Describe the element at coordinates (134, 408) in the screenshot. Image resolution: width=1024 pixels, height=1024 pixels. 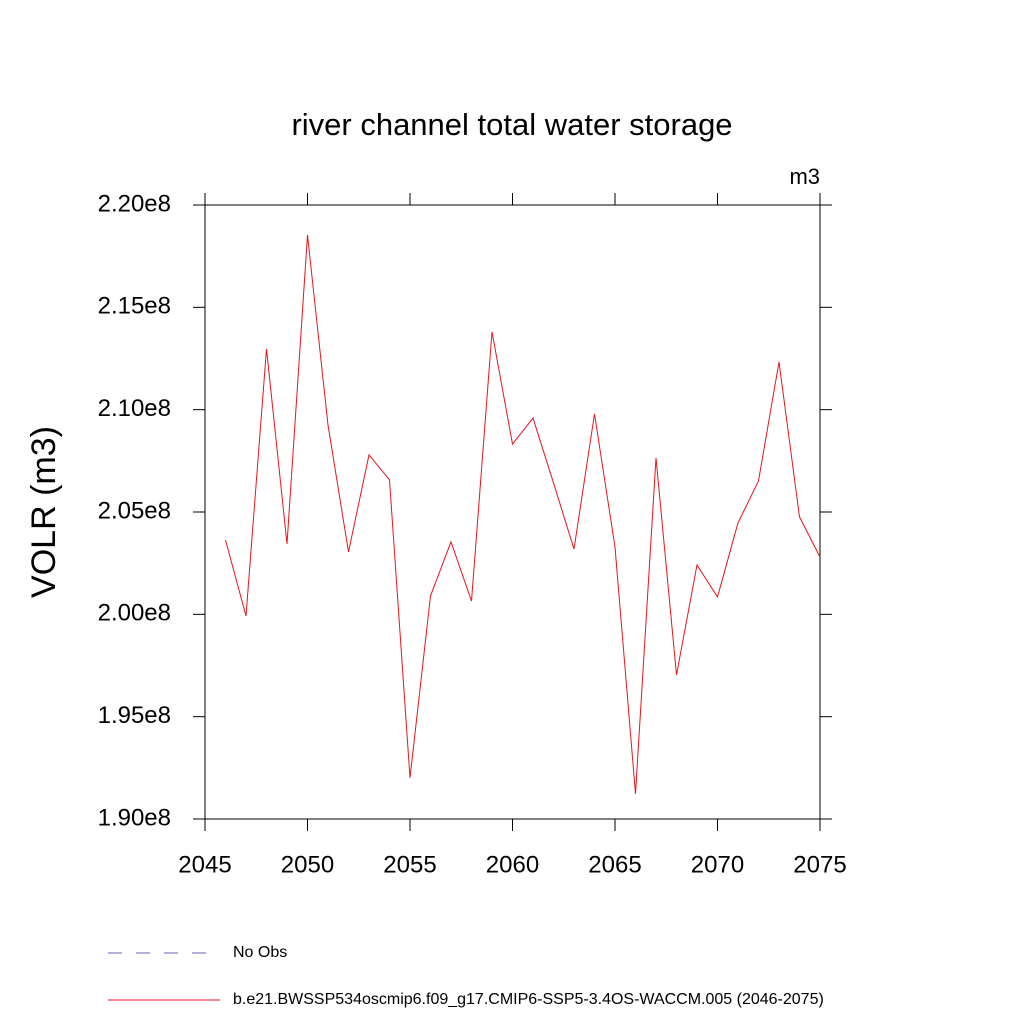
I see `y-tick-label: 2.10e8` at that location.